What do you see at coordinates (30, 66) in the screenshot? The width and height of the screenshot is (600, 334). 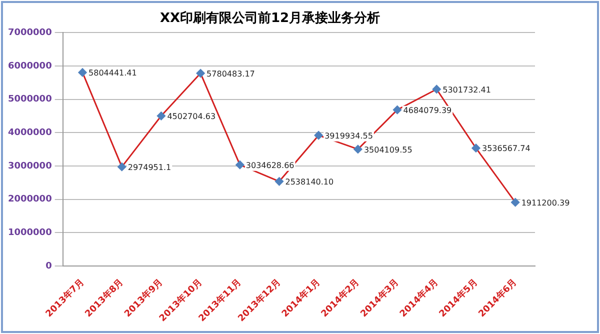 I see `y-tick-label: 6000000` at bounding box center [30, 66].